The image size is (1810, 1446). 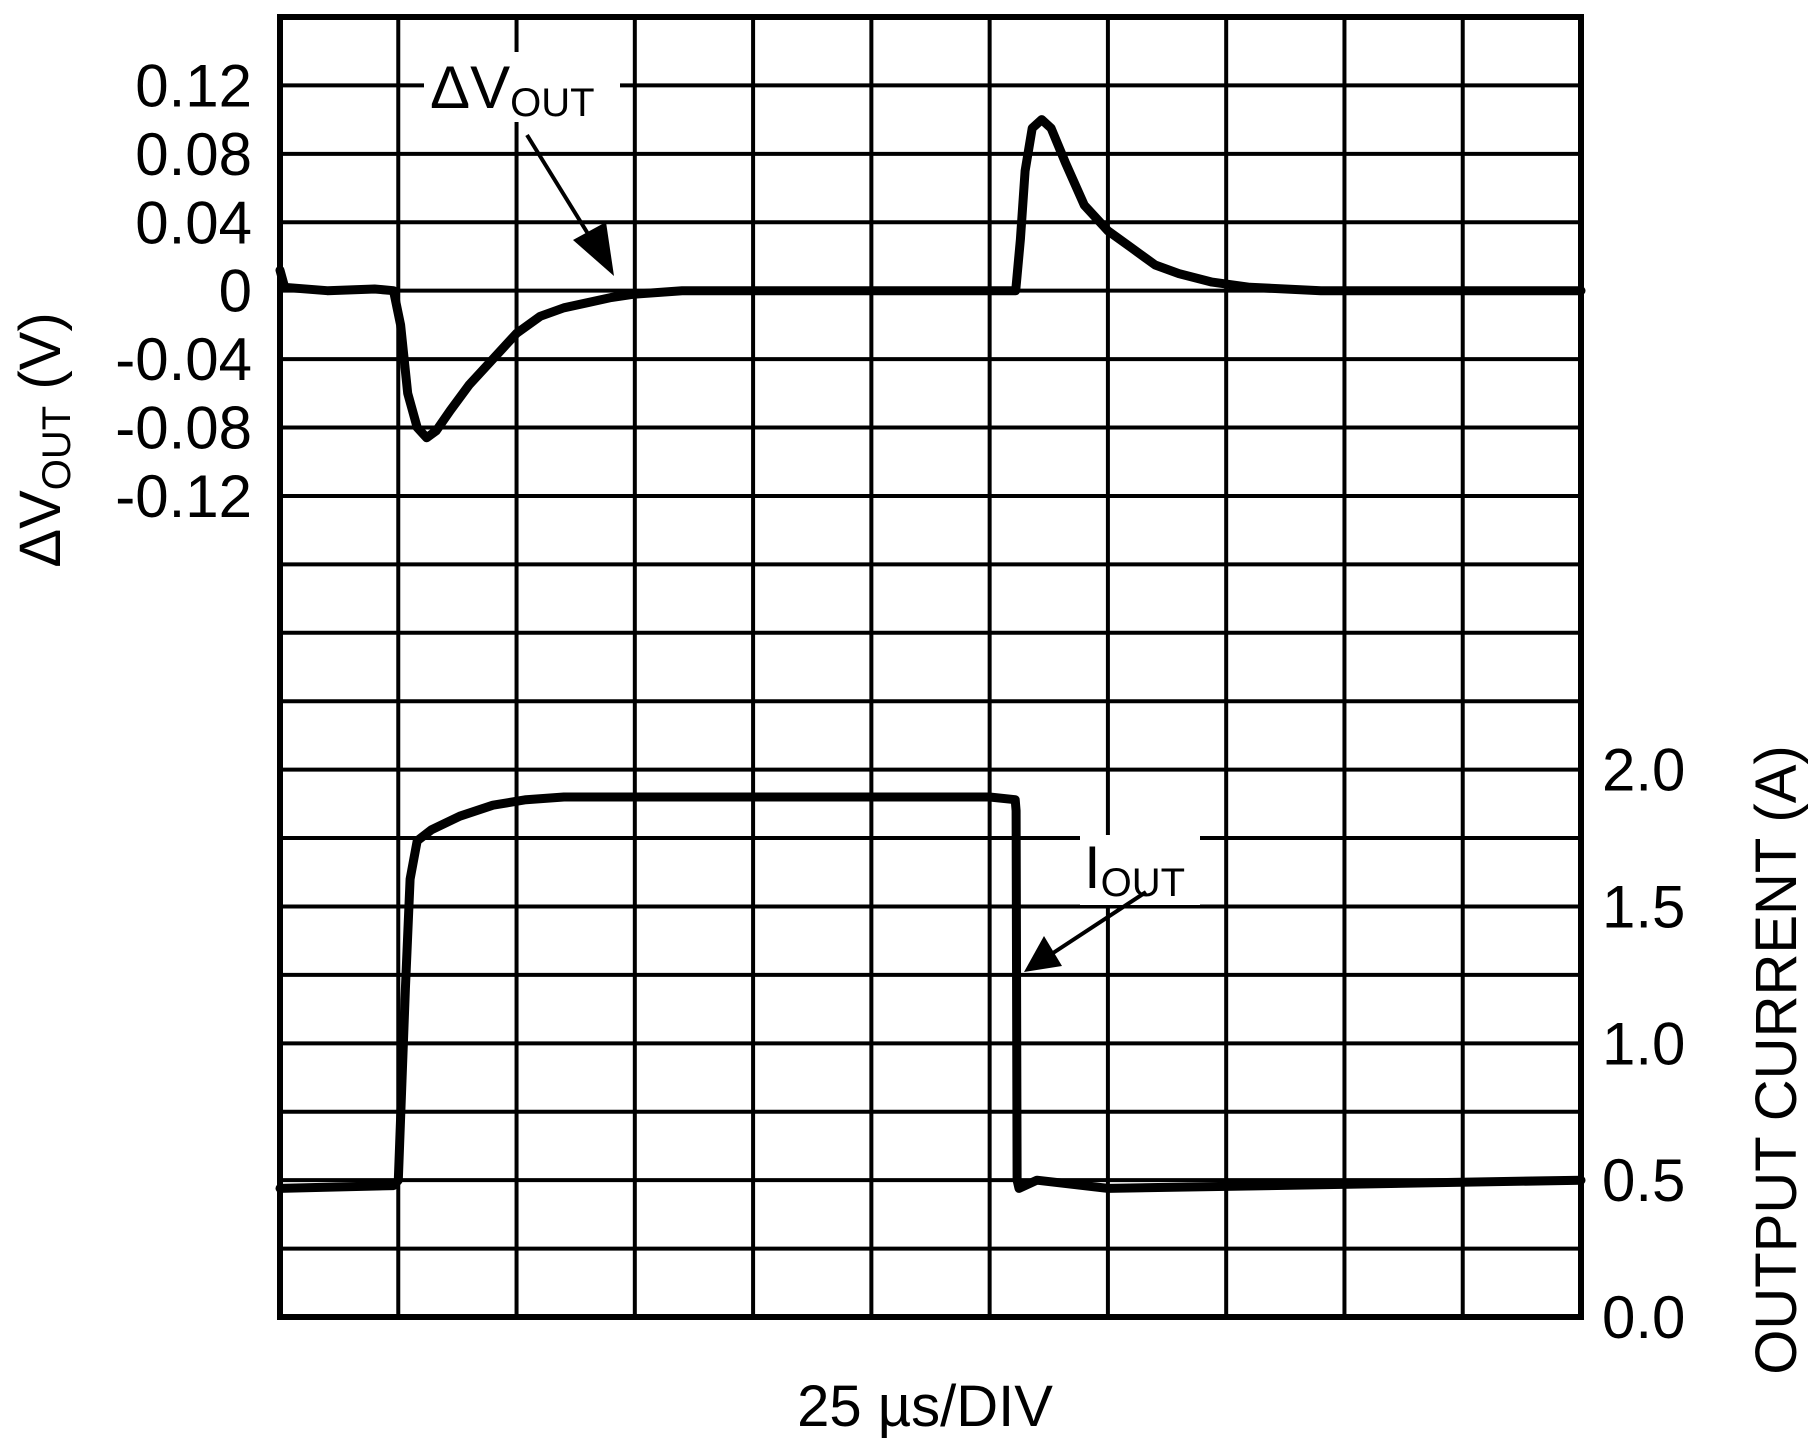 I want to click on left-tick-label: -0.12, so click(x=183, y=496).